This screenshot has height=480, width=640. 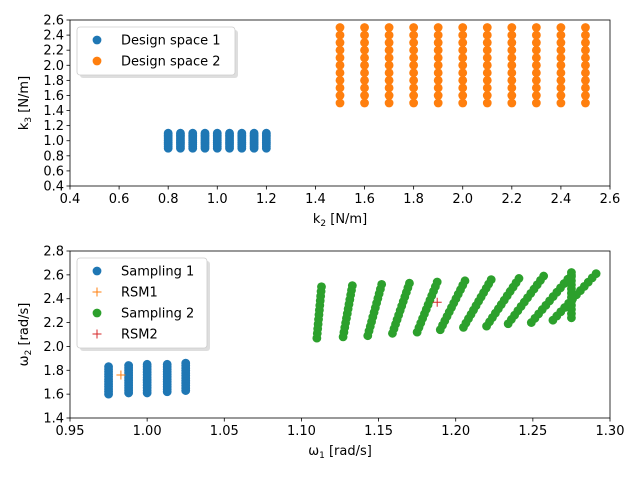 I want to click on x-axis-label: k2 [N/m], so click(x=340, y=220).